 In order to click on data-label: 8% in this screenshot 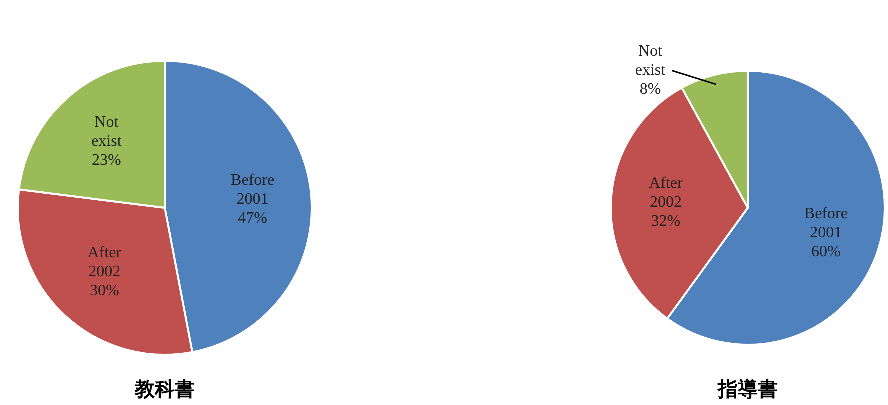, I will do `click(651, 89)`.